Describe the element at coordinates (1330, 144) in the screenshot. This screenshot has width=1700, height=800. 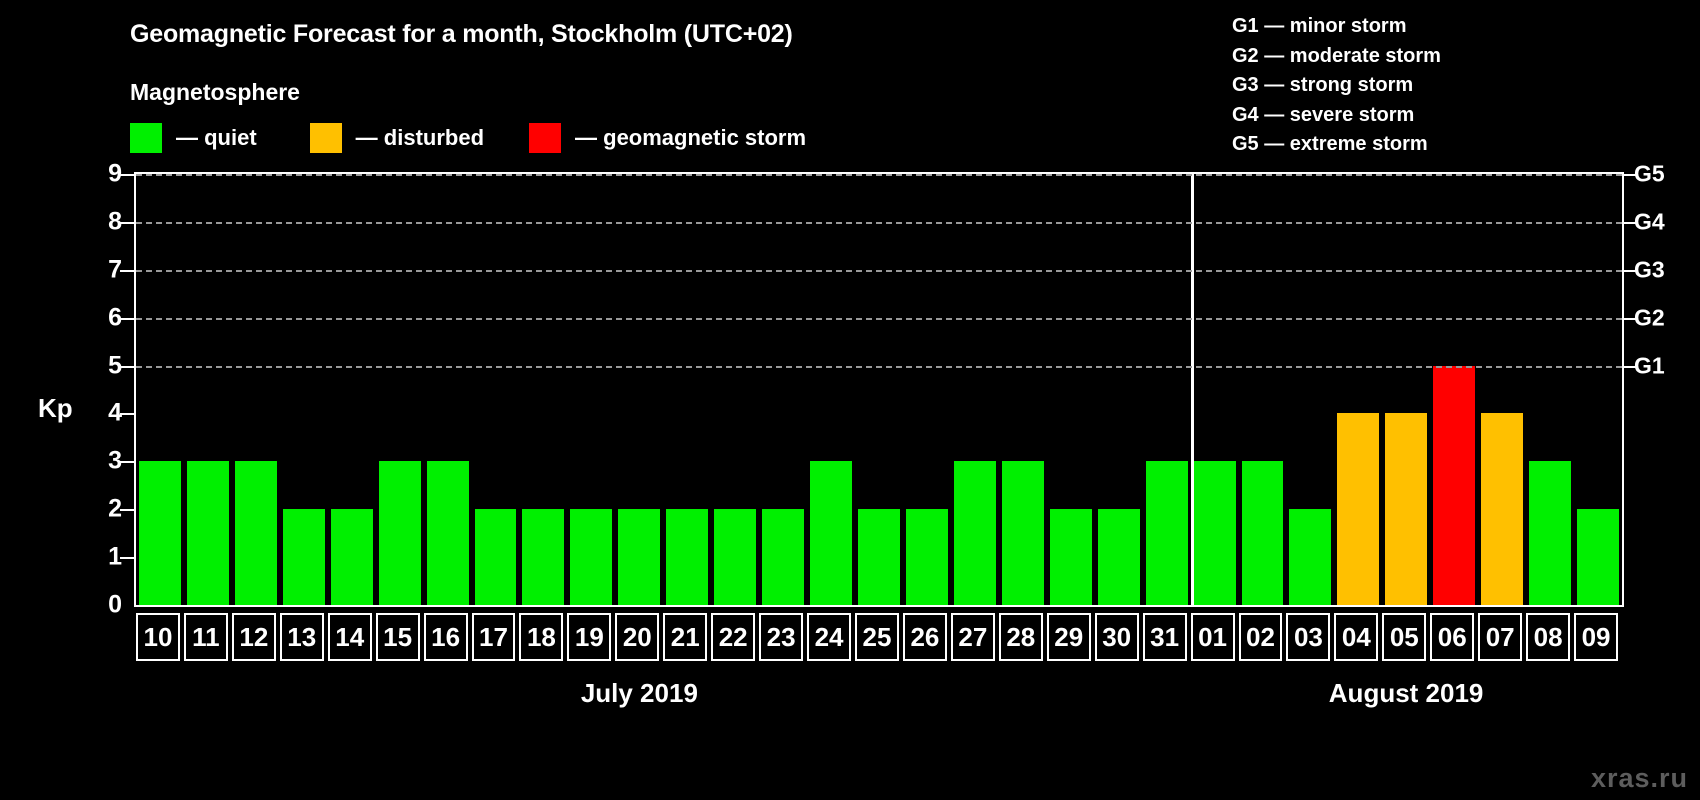
I see `g-scale-line-5: G5 — extreme storm` at that location.